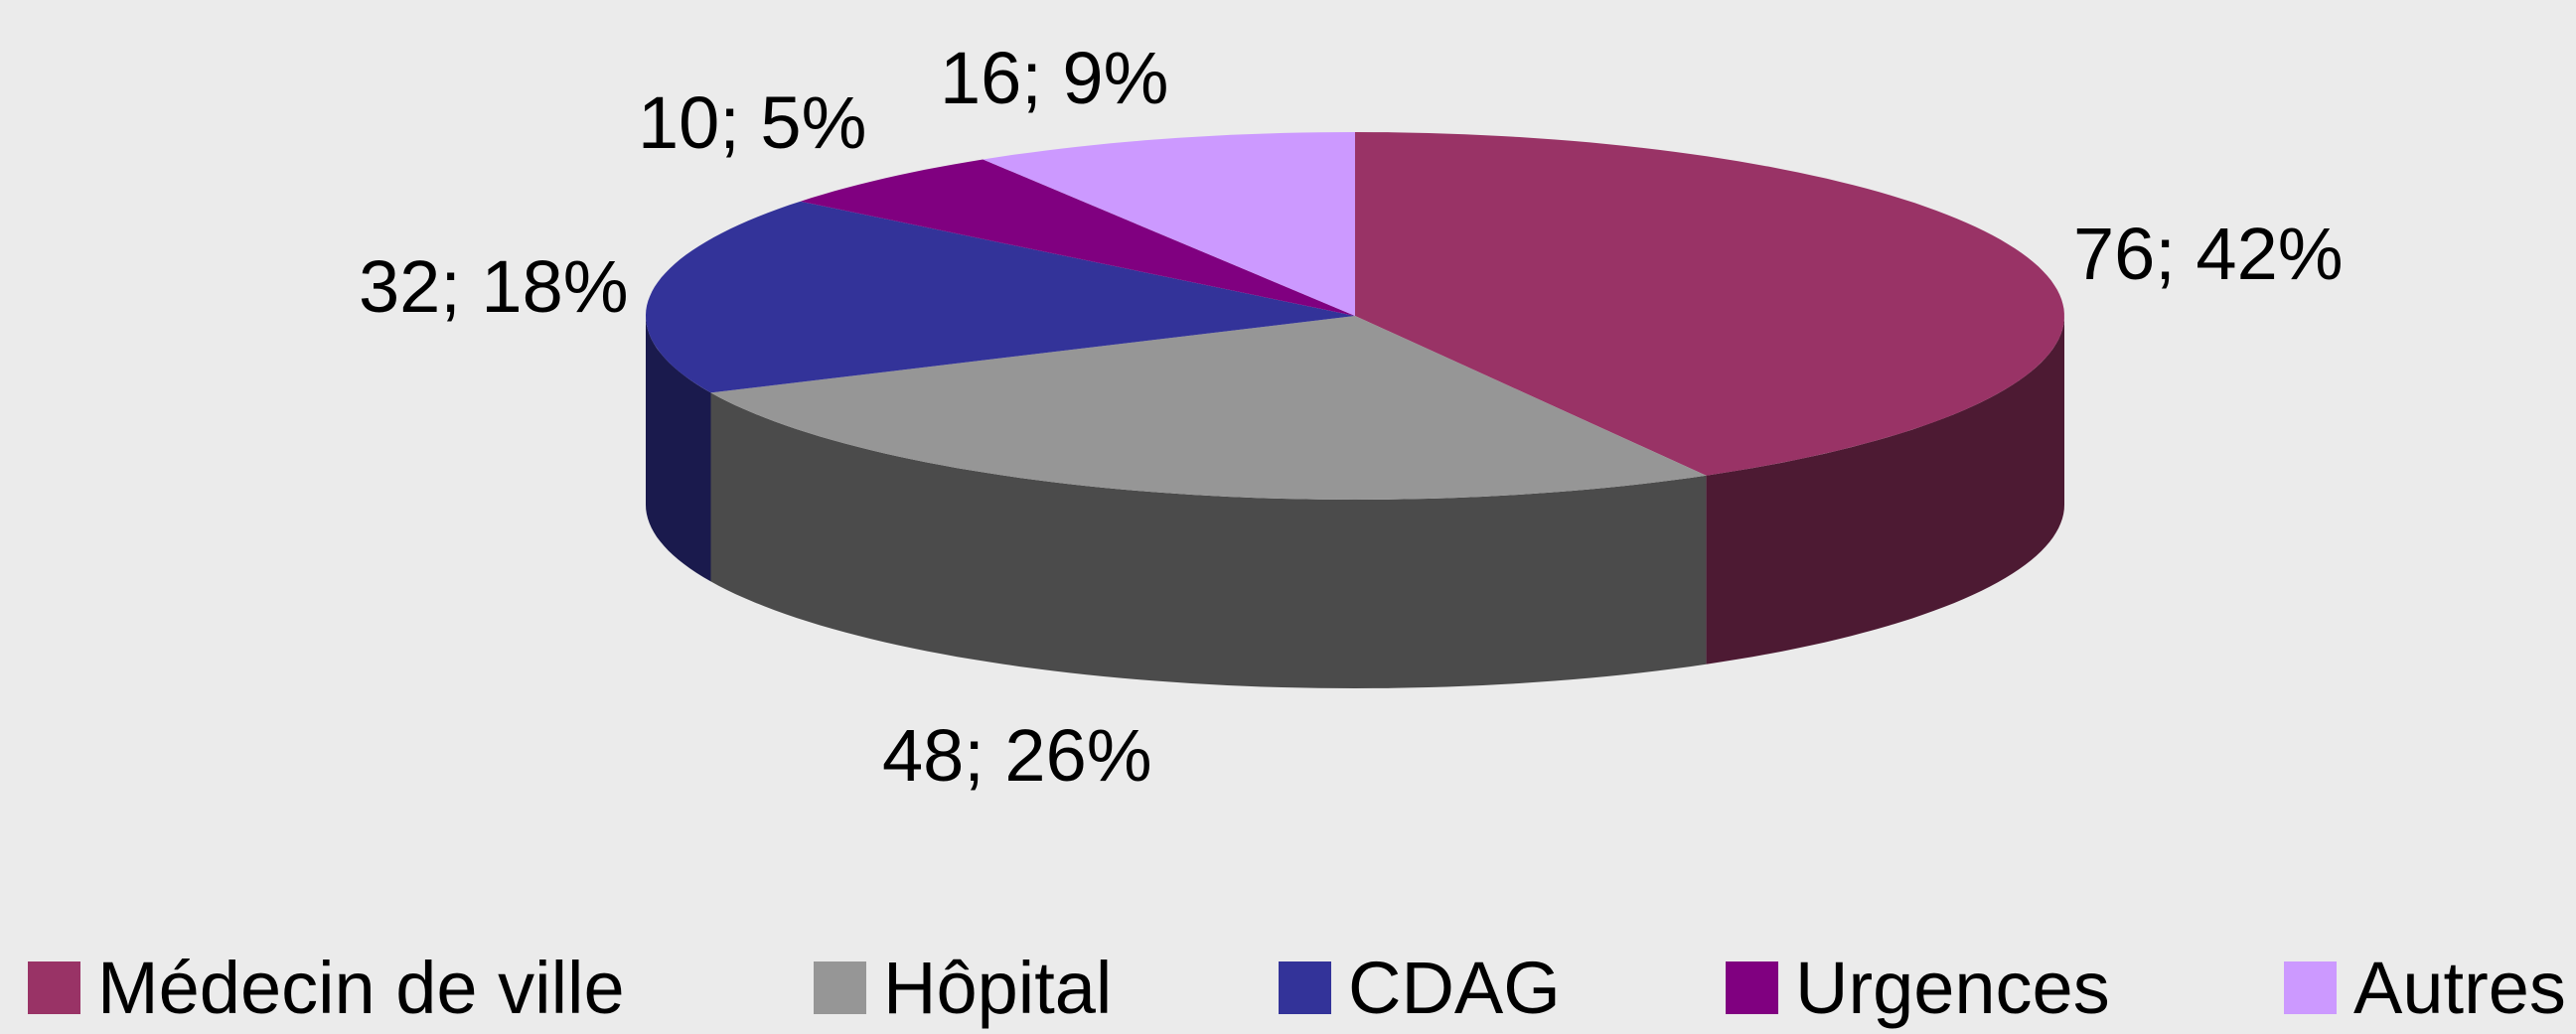  What do you see at coordinates (752, 122) in the screenshot?
I see `data-label: 10; 5%` at bounding box center [752, 122].